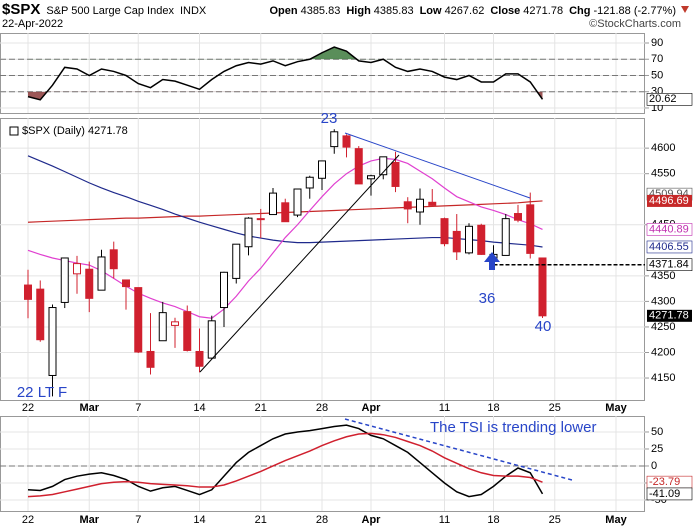 The height and width of the screenshot is (529, 693). Describe the element at coordinates (543, 326) in the screenshot. I see `annotation: 40` at that location.